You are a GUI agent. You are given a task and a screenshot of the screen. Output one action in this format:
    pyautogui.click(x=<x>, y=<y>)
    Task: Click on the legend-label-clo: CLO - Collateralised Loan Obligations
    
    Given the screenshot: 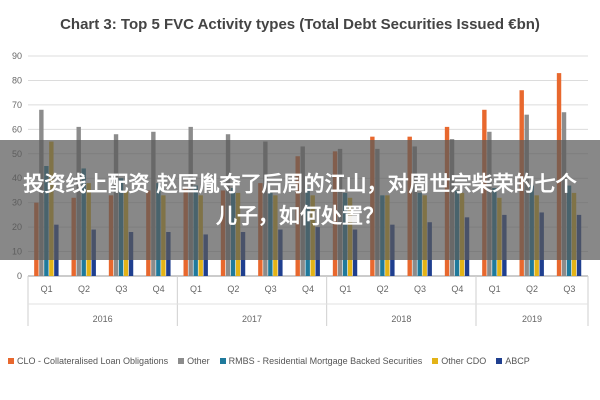 What is the action you would take?
    pyautogui.click(x=93, y=361)
    